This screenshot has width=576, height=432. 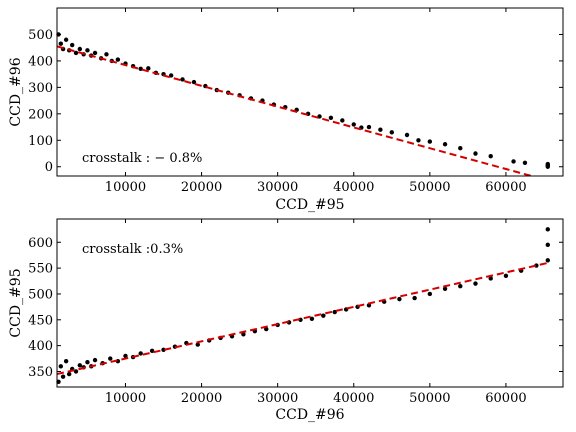 I want to click on bottom-x-tick-label: 10000, so click(x=125, y=398).